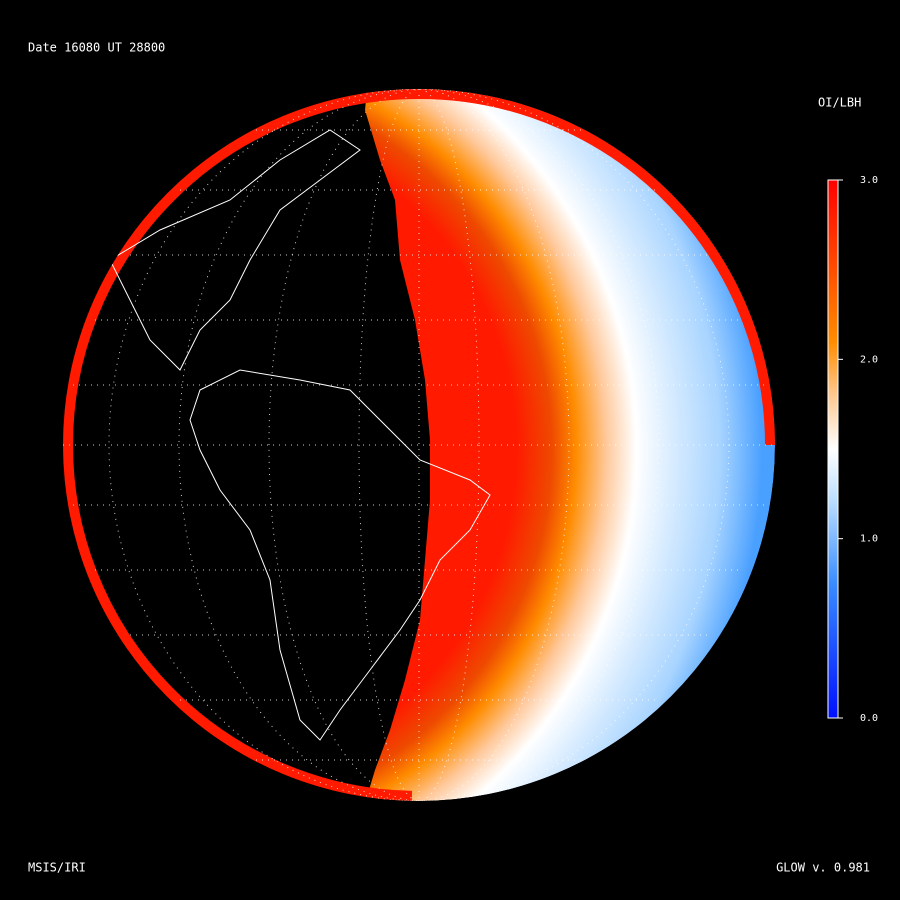 The image size is (900, 900). Describe the element at coordinates (57, 868) in the screenshot. I see `model-label: MSIS/IRI` at that location.